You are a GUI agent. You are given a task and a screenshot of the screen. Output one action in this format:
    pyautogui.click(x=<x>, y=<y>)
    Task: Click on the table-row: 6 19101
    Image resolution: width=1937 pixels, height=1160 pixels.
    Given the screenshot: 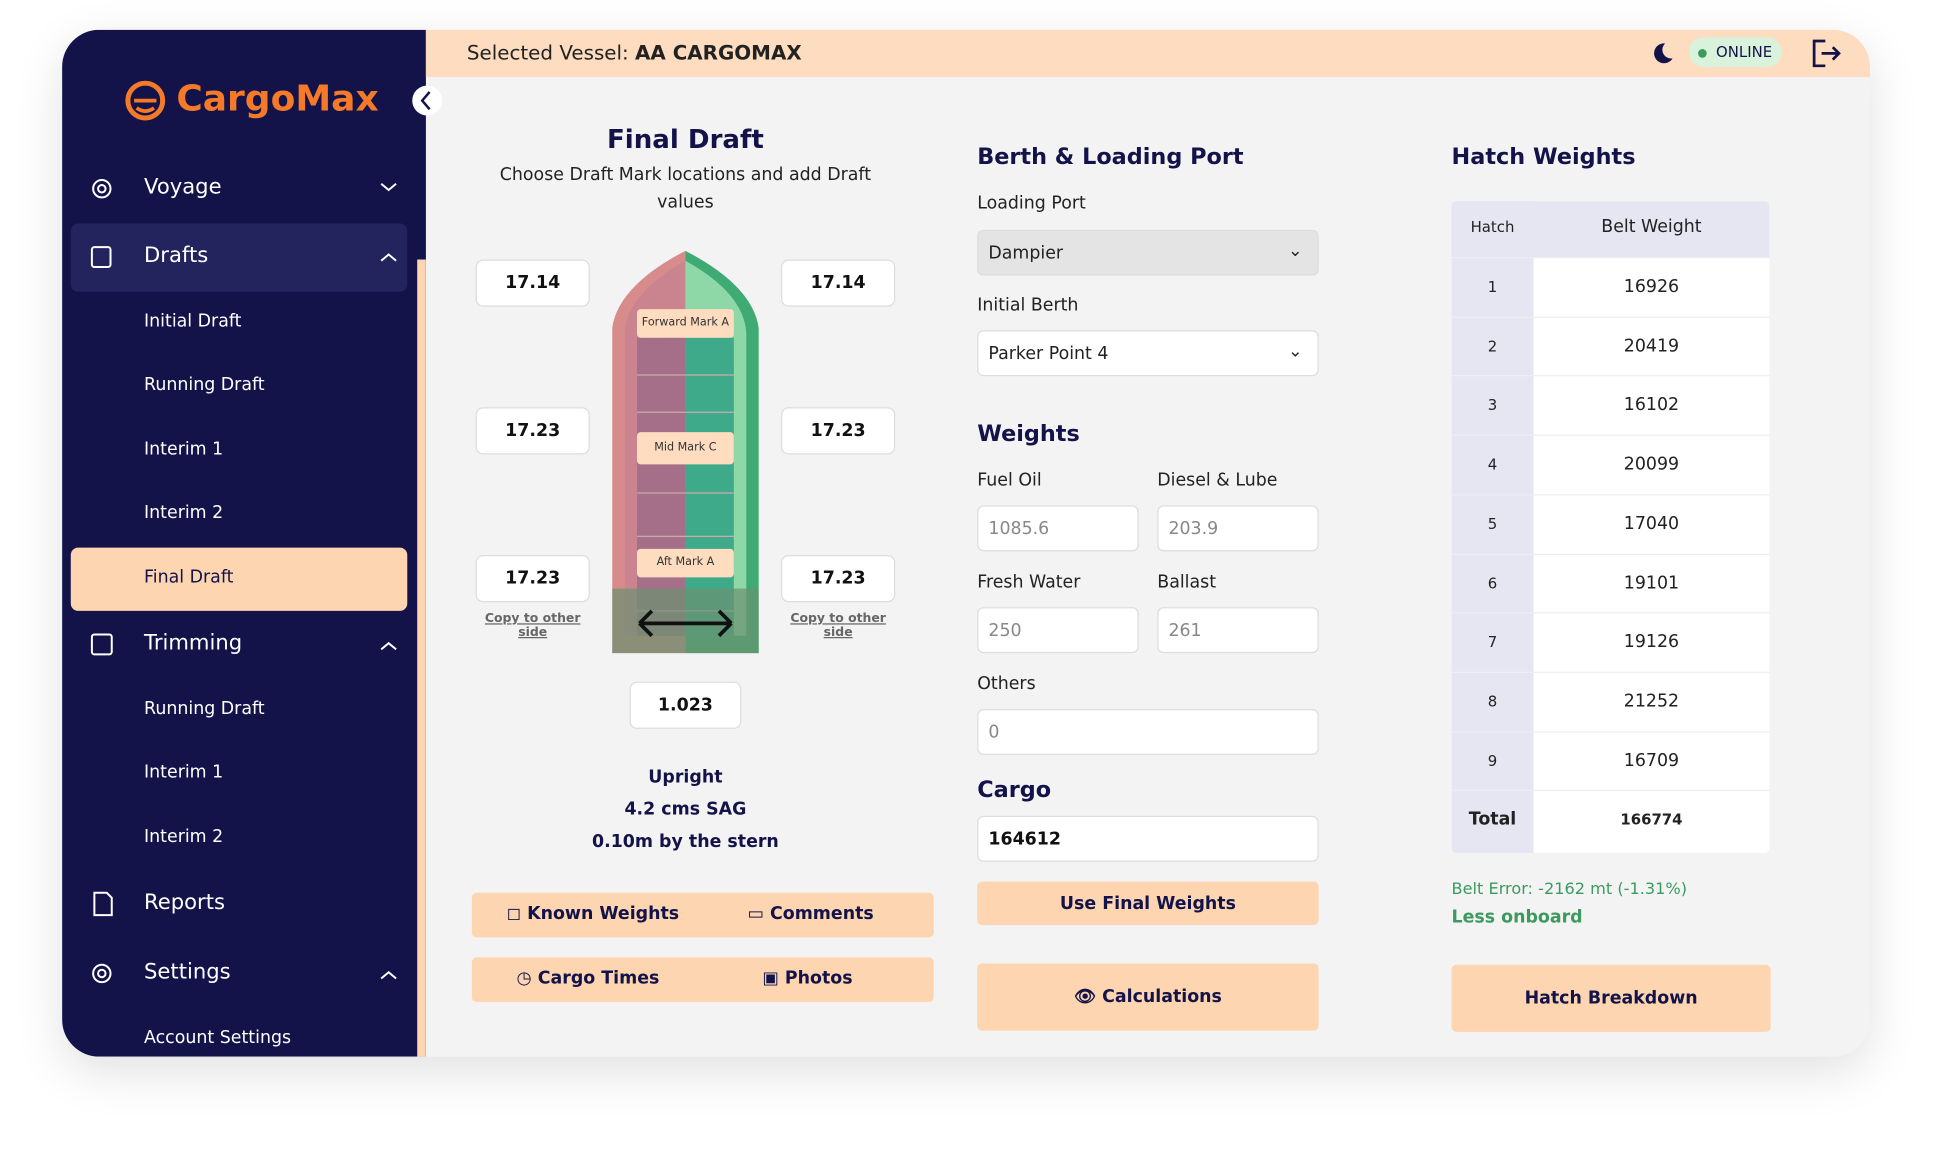 What is the action you would take?
    pyautogui.click(x=1610, y=582)
    